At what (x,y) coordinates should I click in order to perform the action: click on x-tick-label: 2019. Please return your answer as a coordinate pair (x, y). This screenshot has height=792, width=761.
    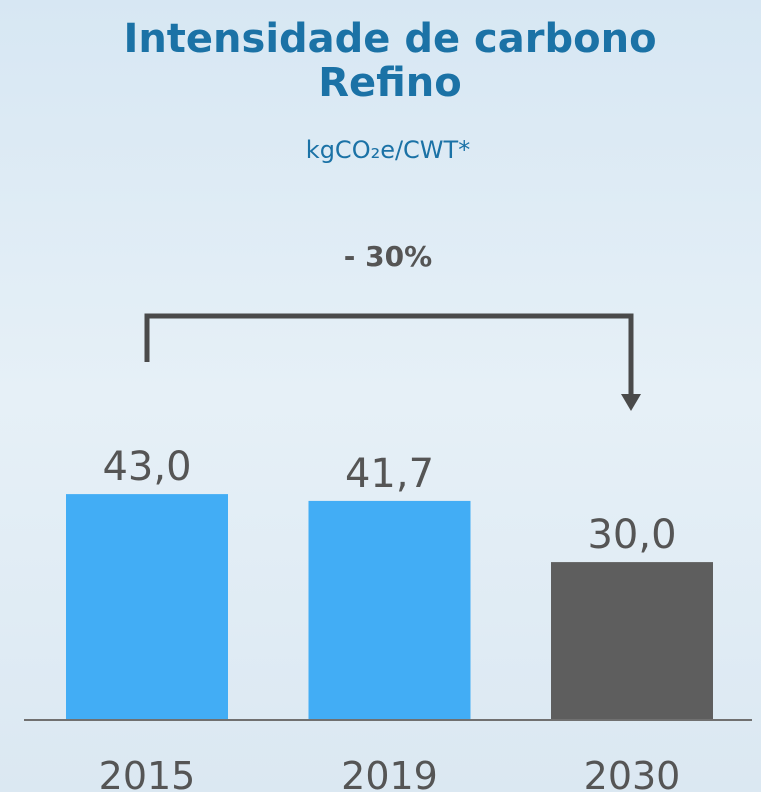
    Looking at the image, I should click on (389, 773).